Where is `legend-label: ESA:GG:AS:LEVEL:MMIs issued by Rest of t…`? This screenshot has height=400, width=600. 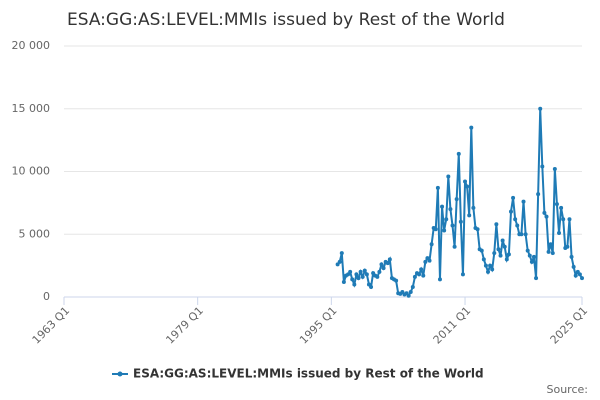
legend-label: ESA:GG:AS:LEVEL:MMIs issued by Rest of t… is located at coordinates (308, 374).